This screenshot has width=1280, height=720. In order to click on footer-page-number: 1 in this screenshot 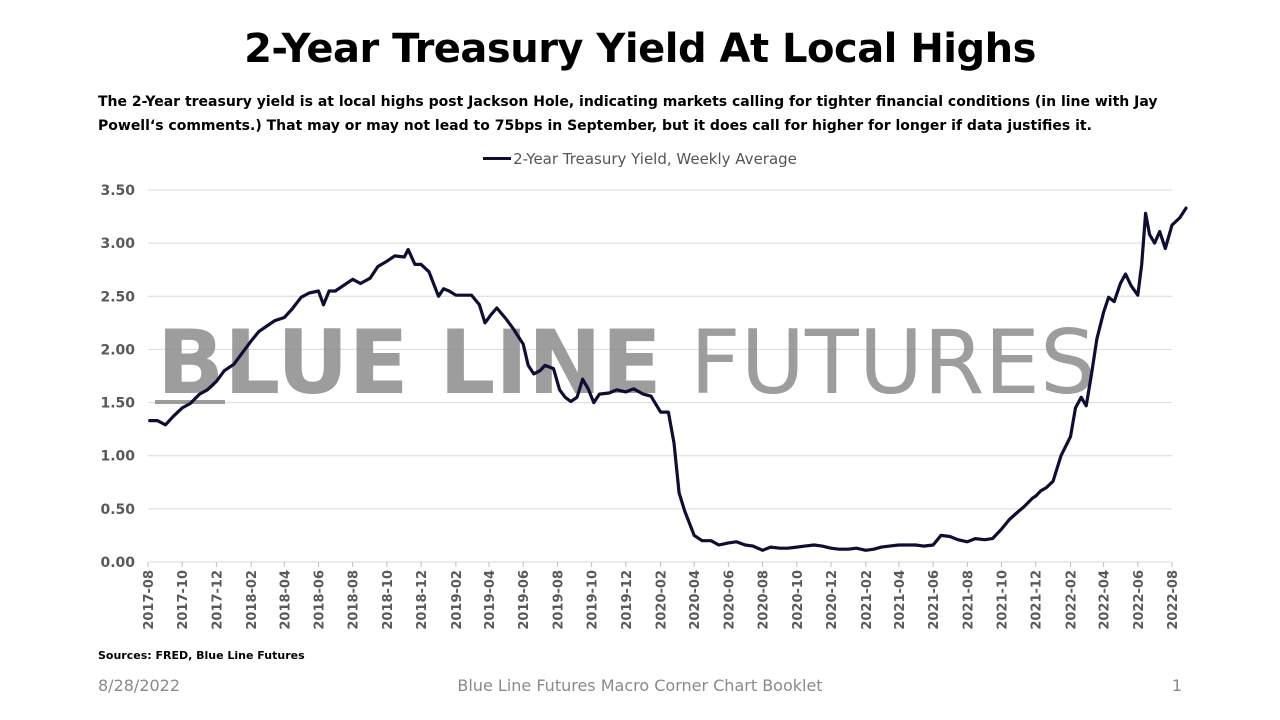, I will do `click(1176, 685)`.